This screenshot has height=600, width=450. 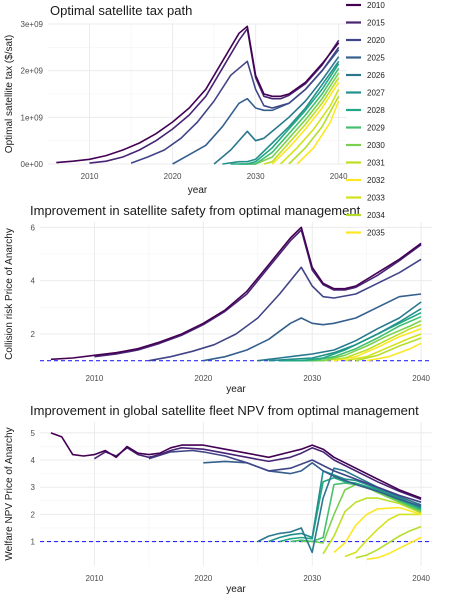 What do you see at coordinates (376, 128) in the screenshot?
I see `legend-label: 2029` at bounding box center [376, 128].